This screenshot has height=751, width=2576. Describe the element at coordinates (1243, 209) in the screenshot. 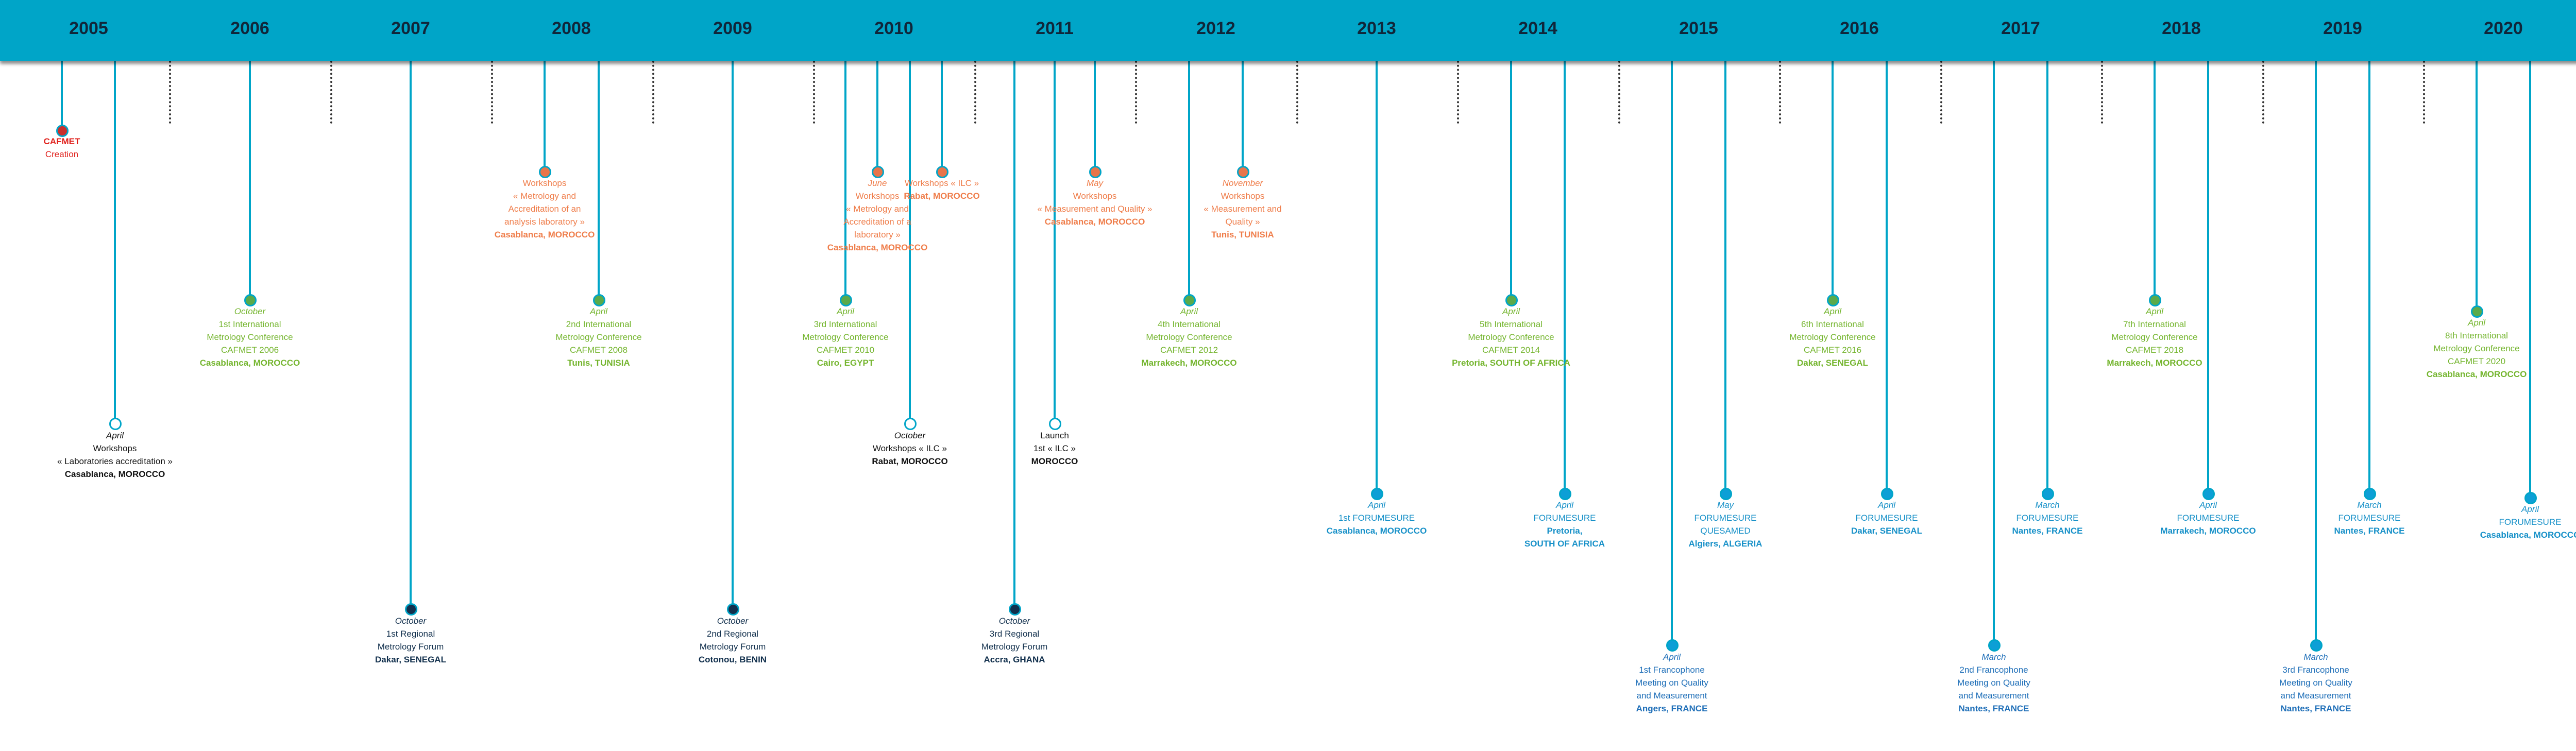

I see `event-text-line: « Measurement and` at that location.